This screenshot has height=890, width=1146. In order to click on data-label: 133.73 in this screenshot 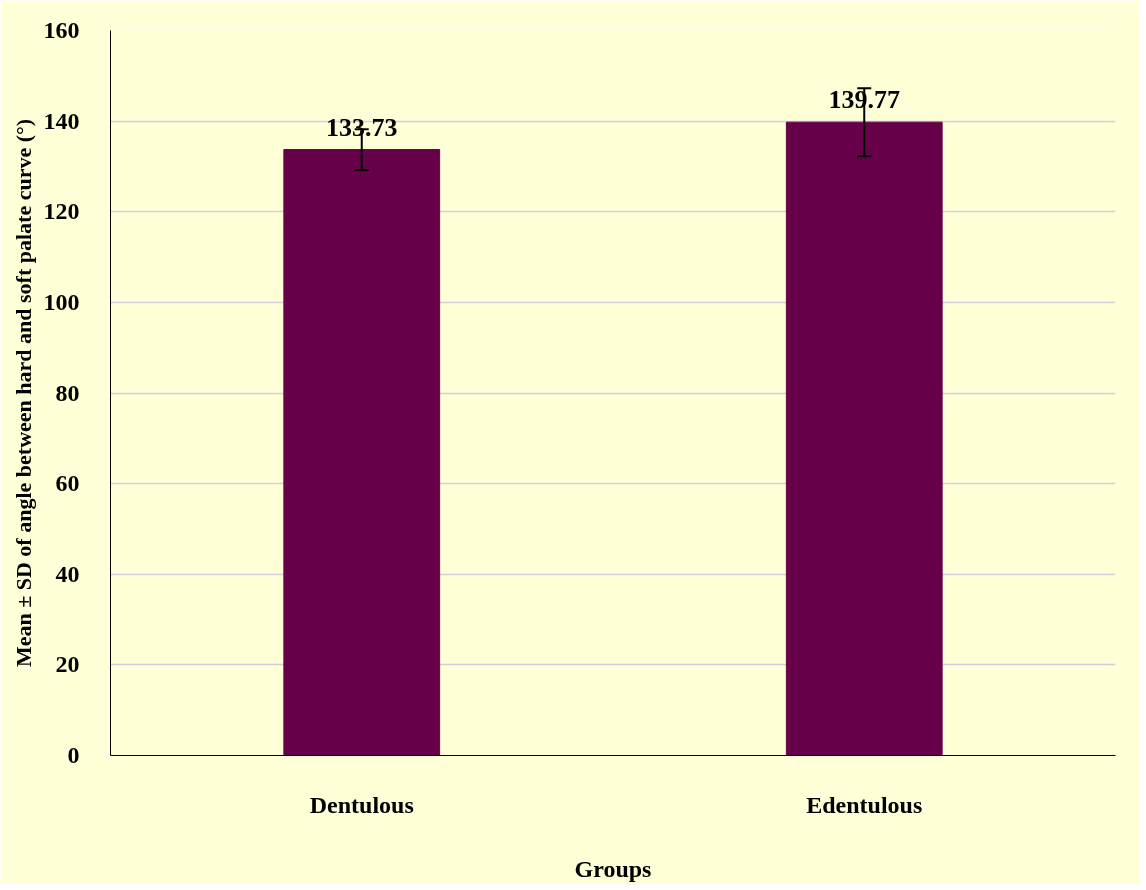, I will do `click(362, 127)`.